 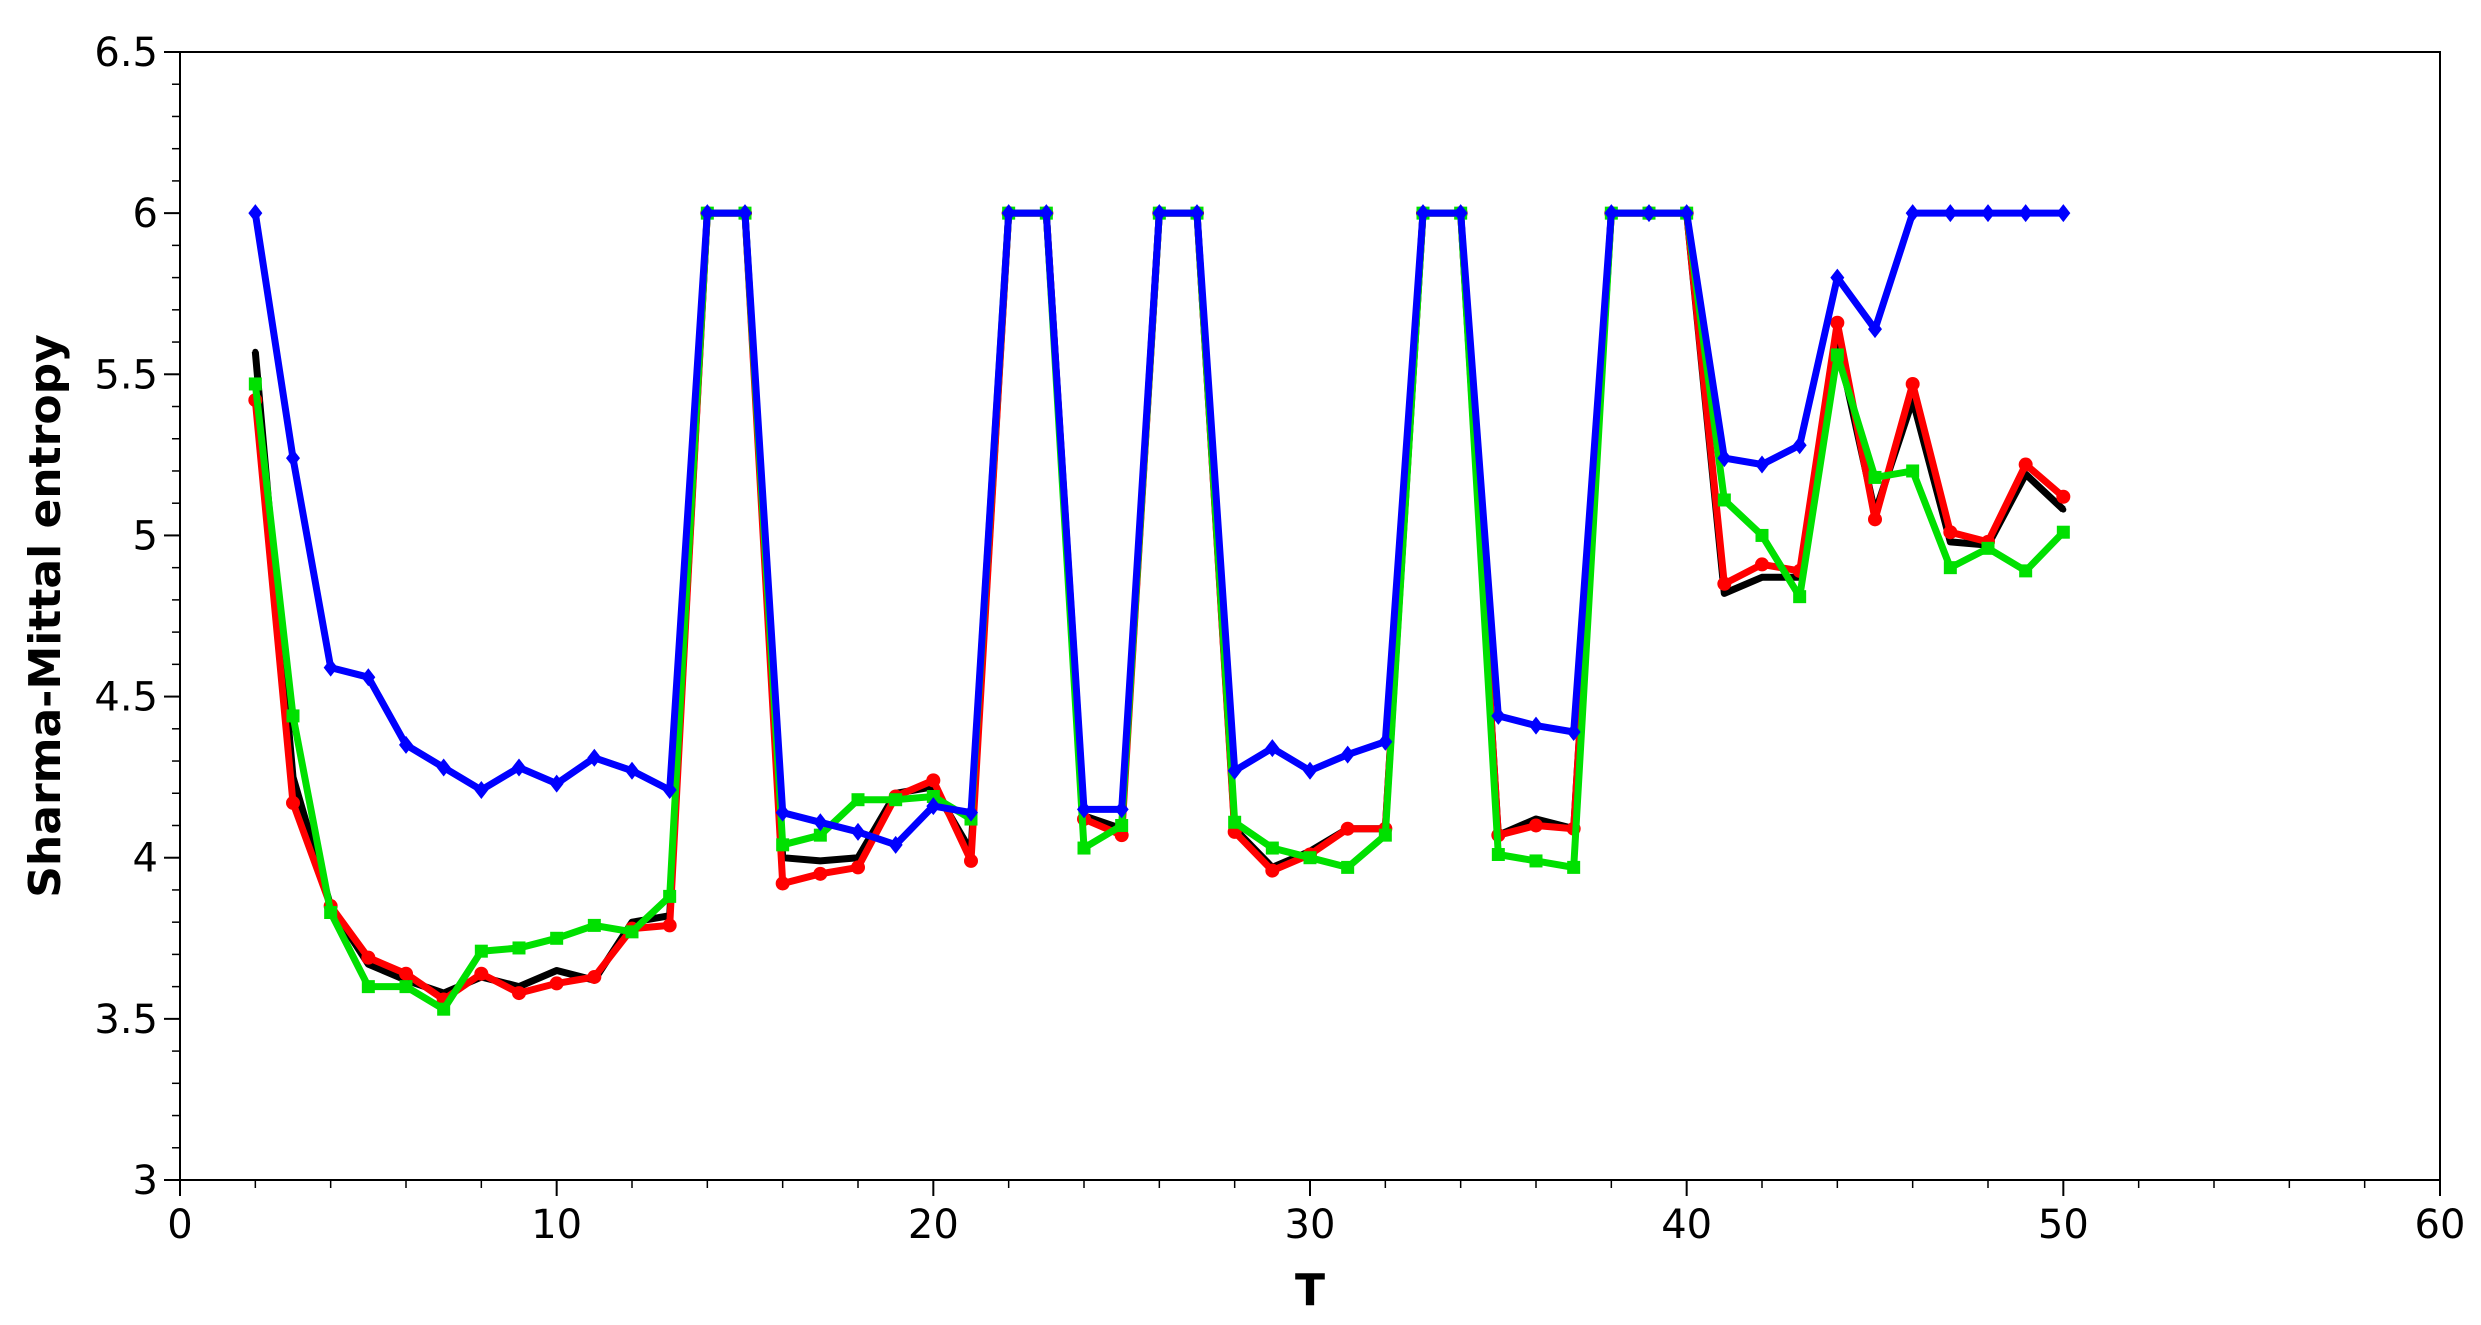 What do you see at coordinates (556, 1225) in the screenshot?
I see `x-tick-label: 10` at bounding box center [556, 1225].